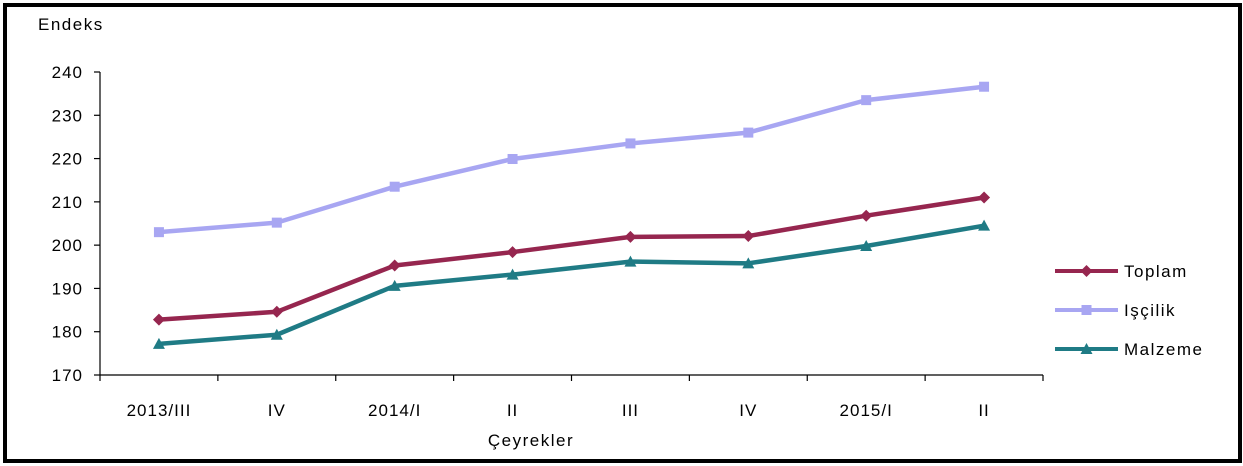  Describe the element at coordinates (67, 288) in the screenshot. I see `y-tick-label: 190` at that location.